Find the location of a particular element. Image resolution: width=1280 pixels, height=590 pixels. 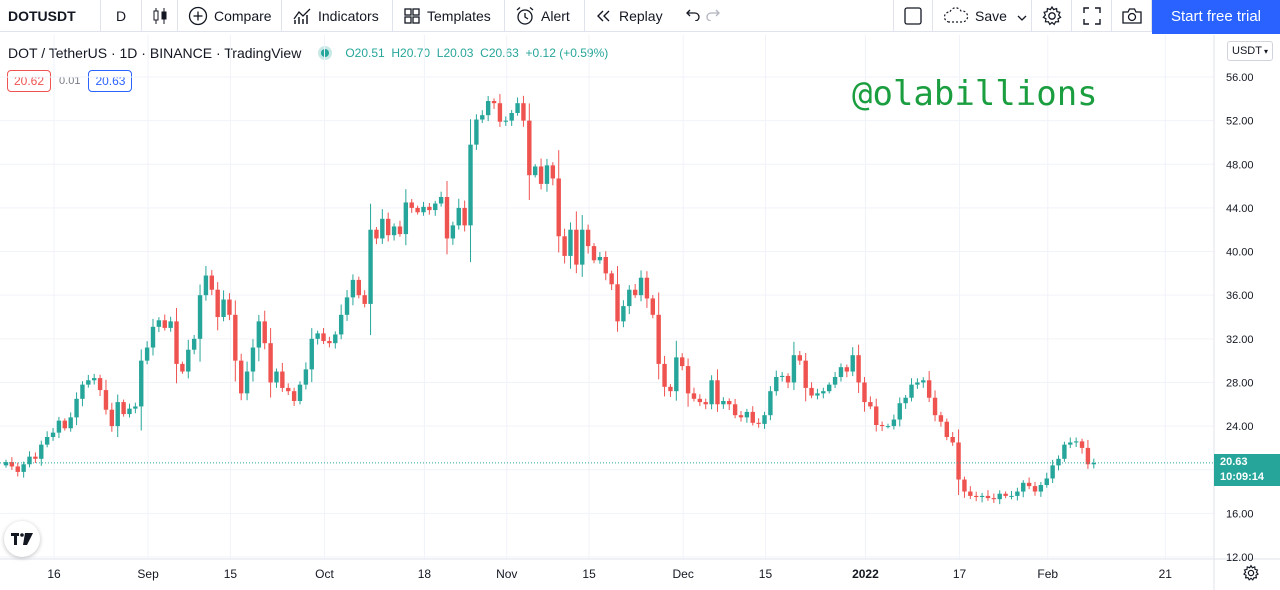

indicators-button: Indicators is located at coordinates (337, 16).